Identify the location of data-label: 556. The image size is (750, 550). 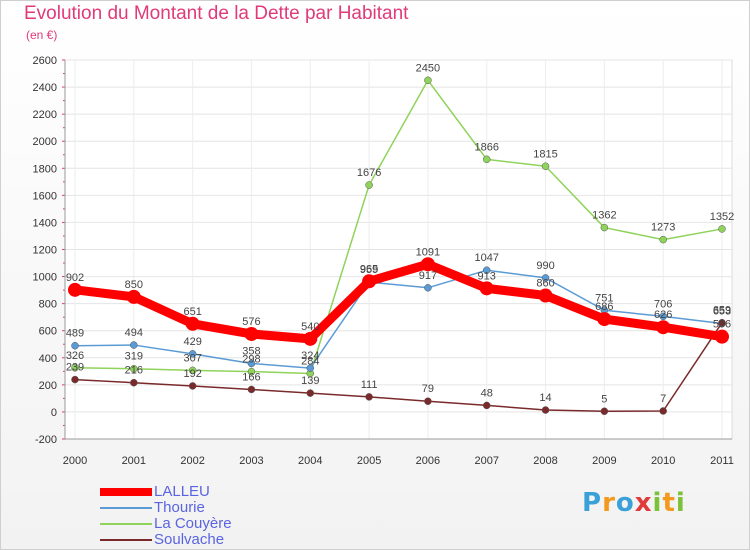
(722, 325).